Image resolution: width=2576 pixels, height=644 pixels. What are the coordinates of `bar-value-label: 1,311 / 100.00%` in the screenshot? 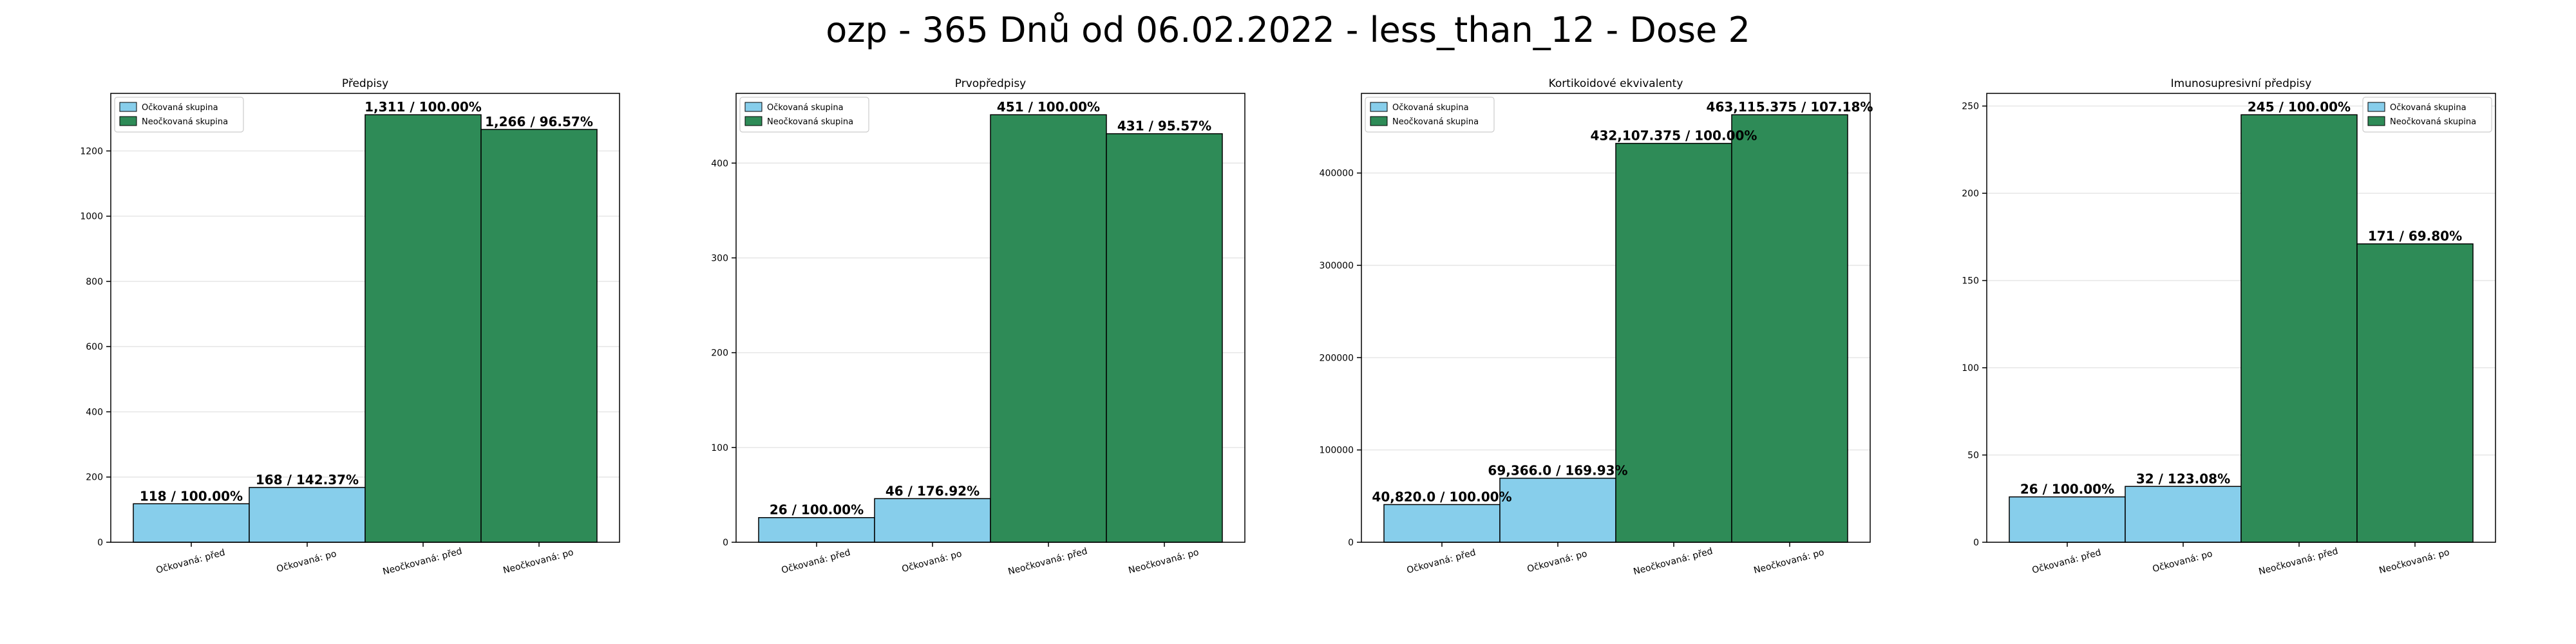 It's located at (423, 107).